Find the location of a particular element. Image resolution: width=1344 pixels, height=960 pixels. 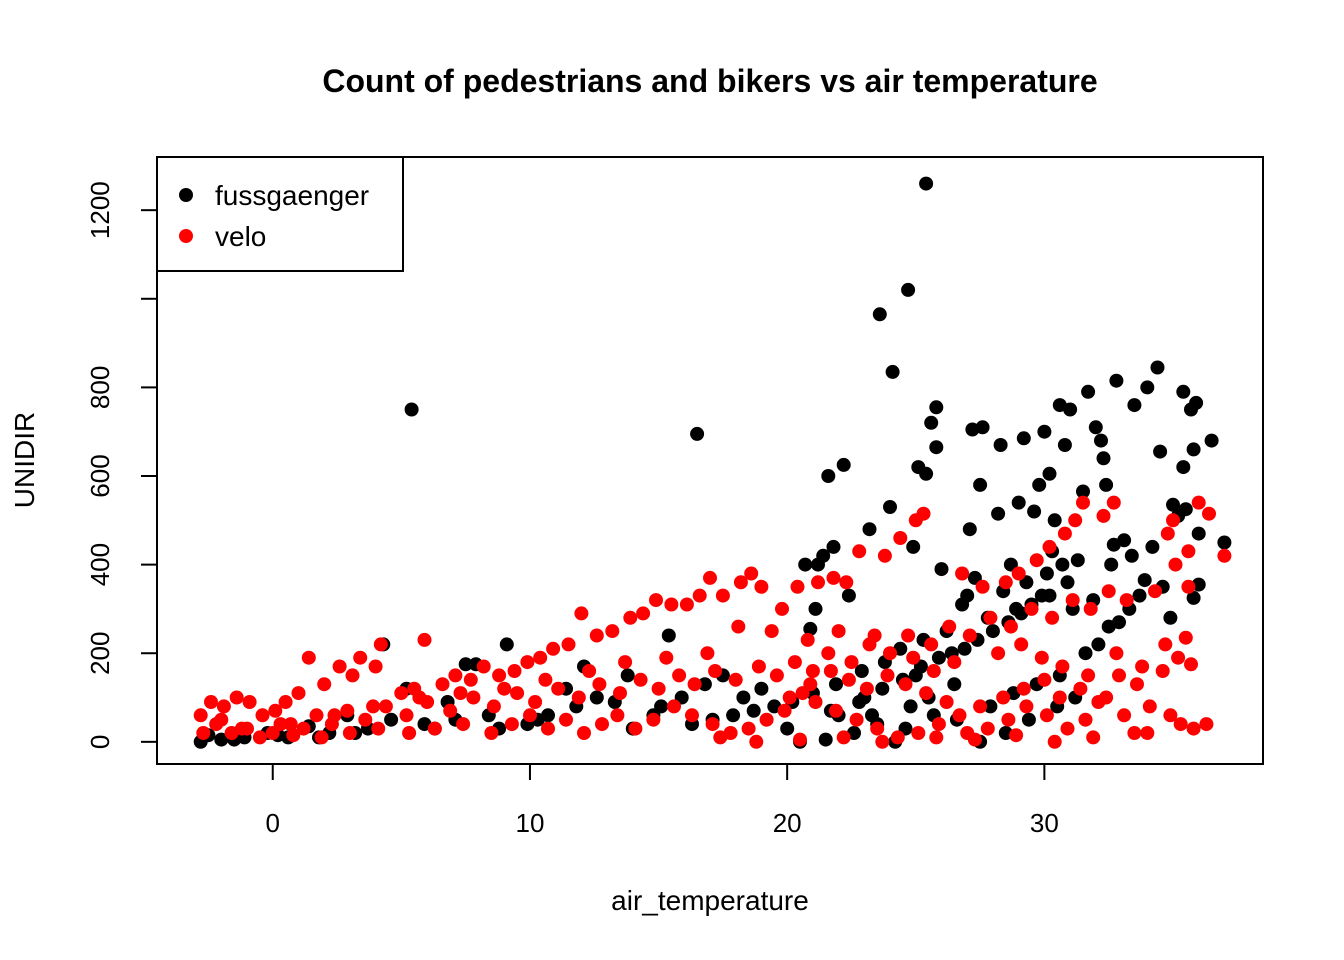

y-tick-label-6: 1200 is located at coordinates (100, 210).